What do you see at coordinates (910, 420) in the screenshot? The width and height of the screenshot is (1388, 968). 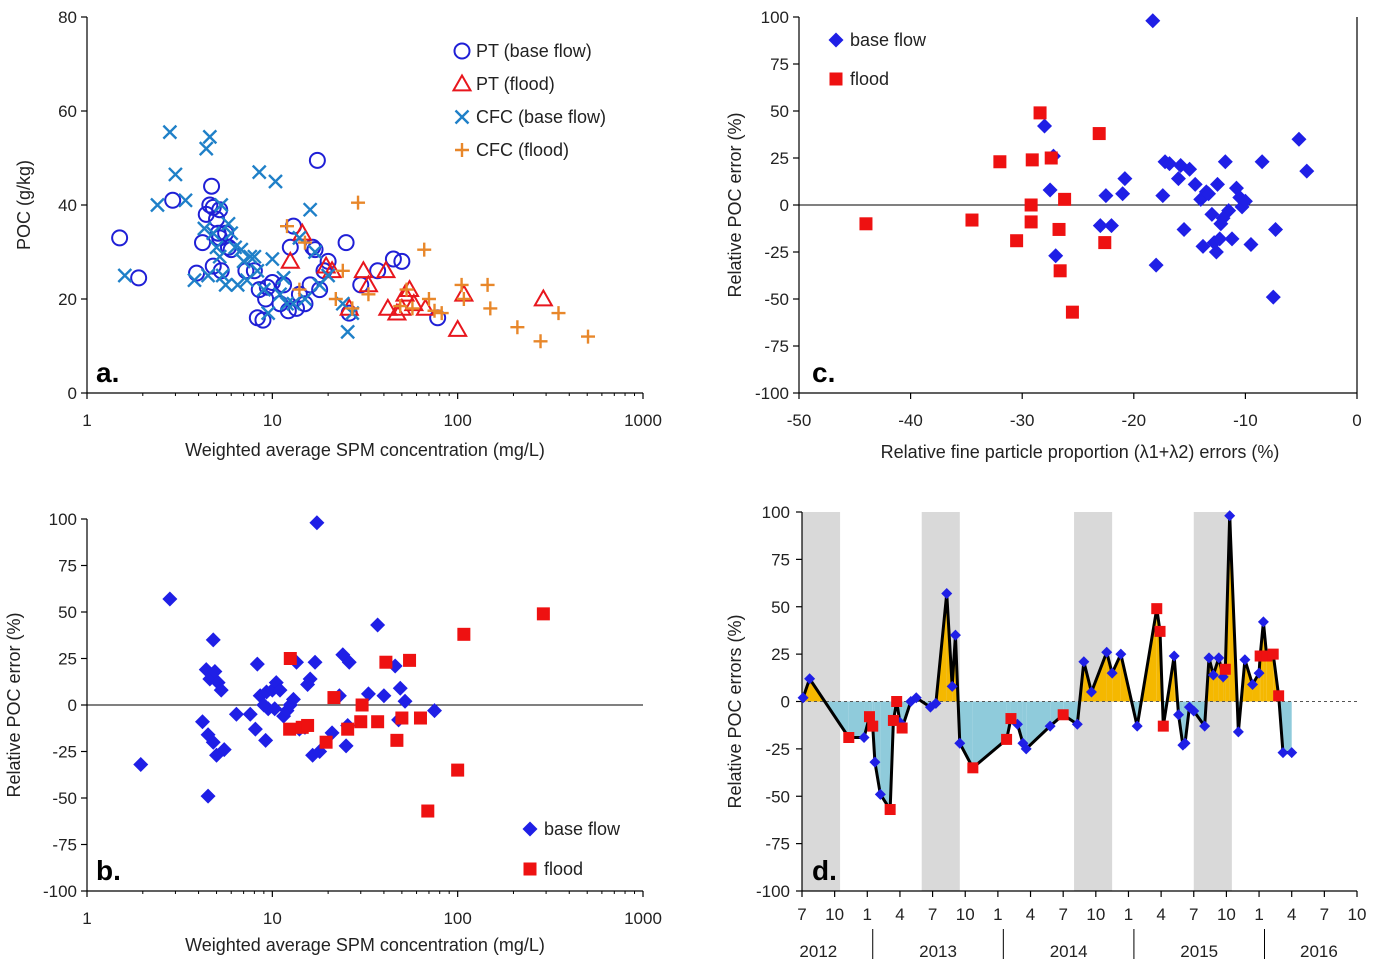 I see `x-tick-label: -40` at bounding box center [910, 420].